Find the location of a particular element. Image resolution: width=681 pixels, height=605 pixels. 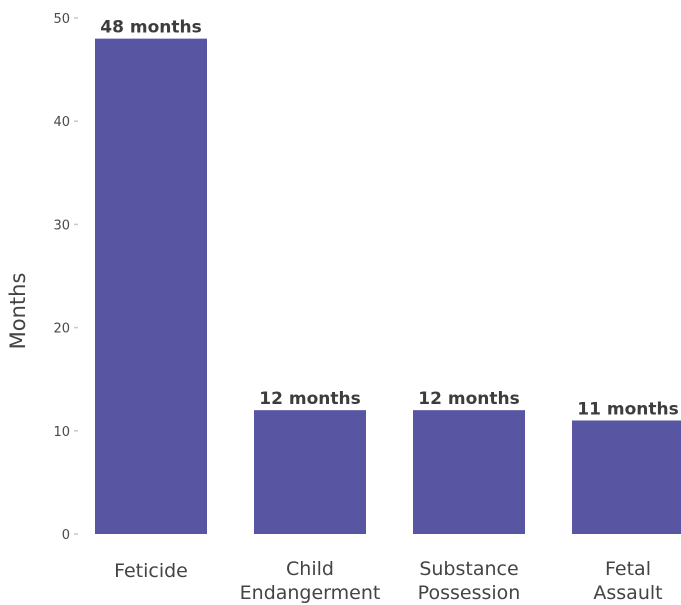

y-tick-label: 20 is located at coordinates (61, 329).